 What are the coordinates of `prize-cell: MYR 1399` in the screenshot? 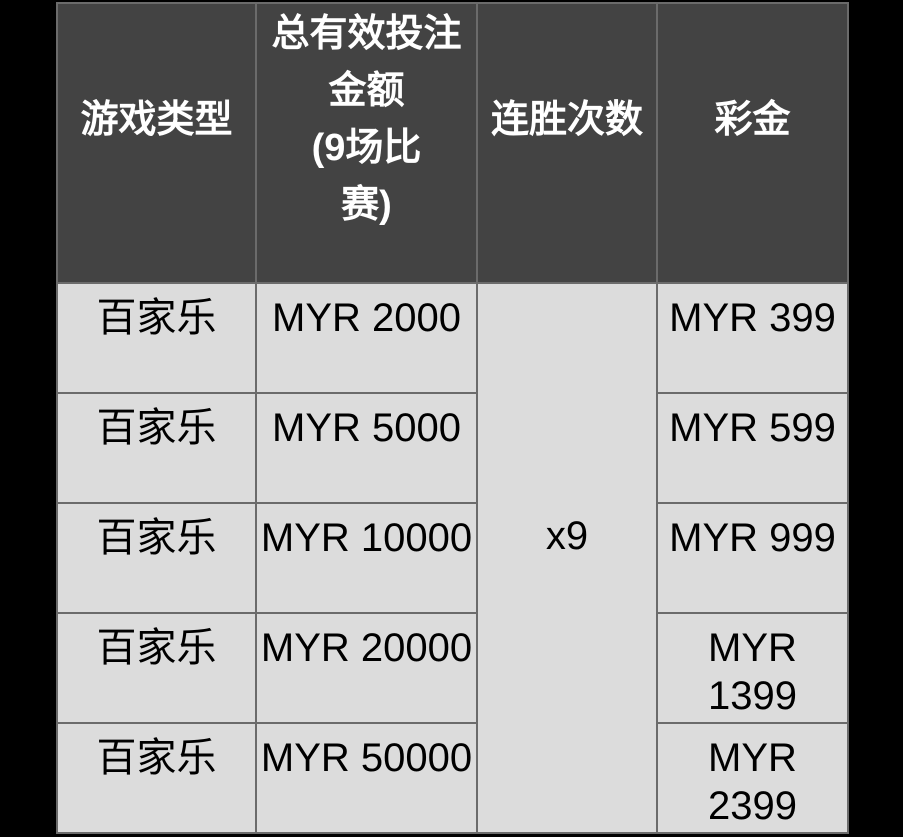 It's located at (752, 668).